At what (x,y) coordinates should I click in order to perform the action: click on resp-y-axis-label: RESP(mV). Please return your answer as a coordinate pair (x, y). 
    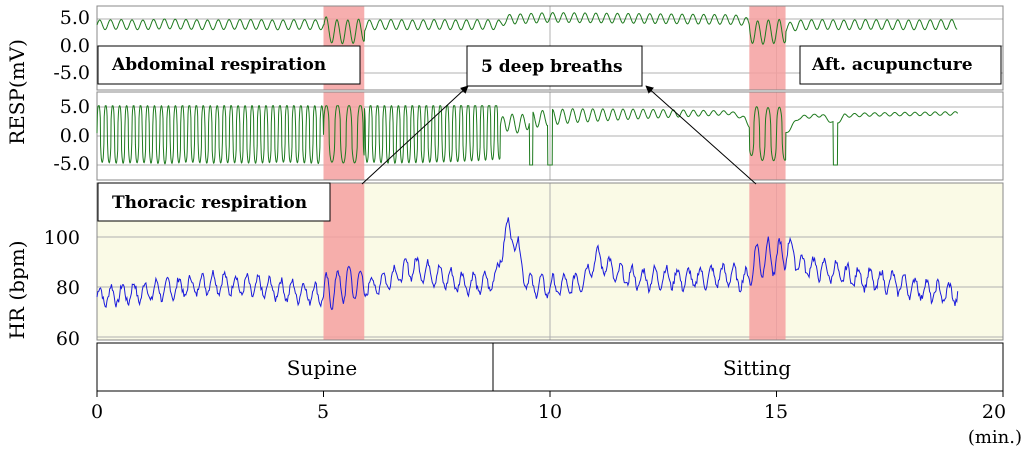
    Looking at the image, I should click on (17, 92).